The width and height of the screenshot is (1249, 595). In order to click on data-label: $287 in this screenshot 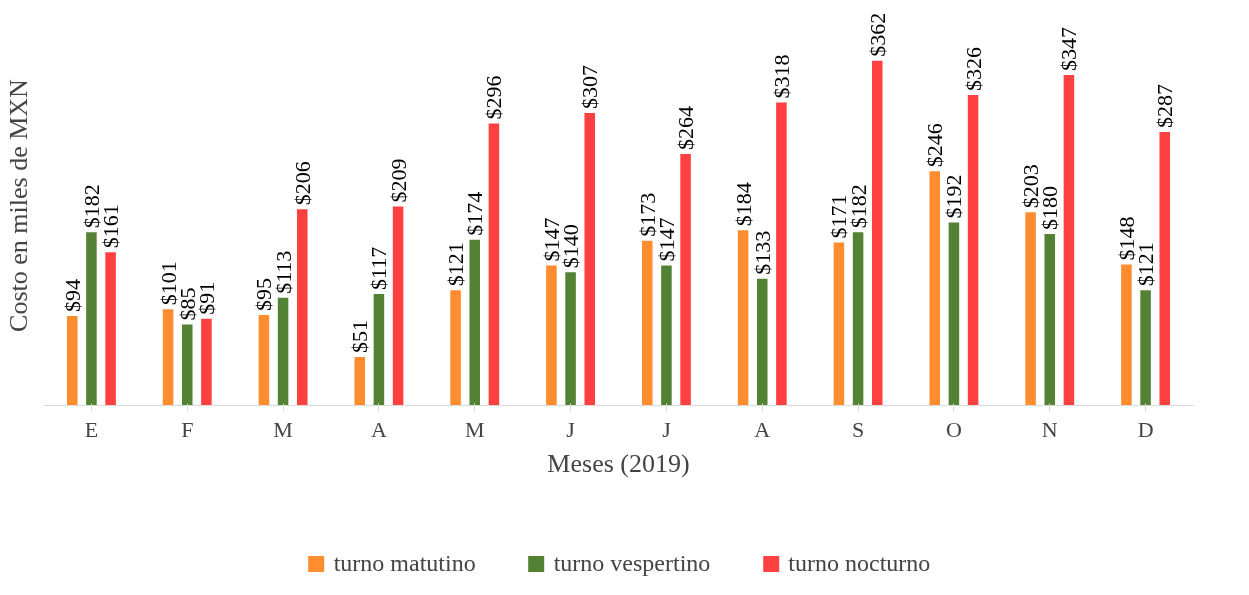, I will do `click(1165, 106)`.